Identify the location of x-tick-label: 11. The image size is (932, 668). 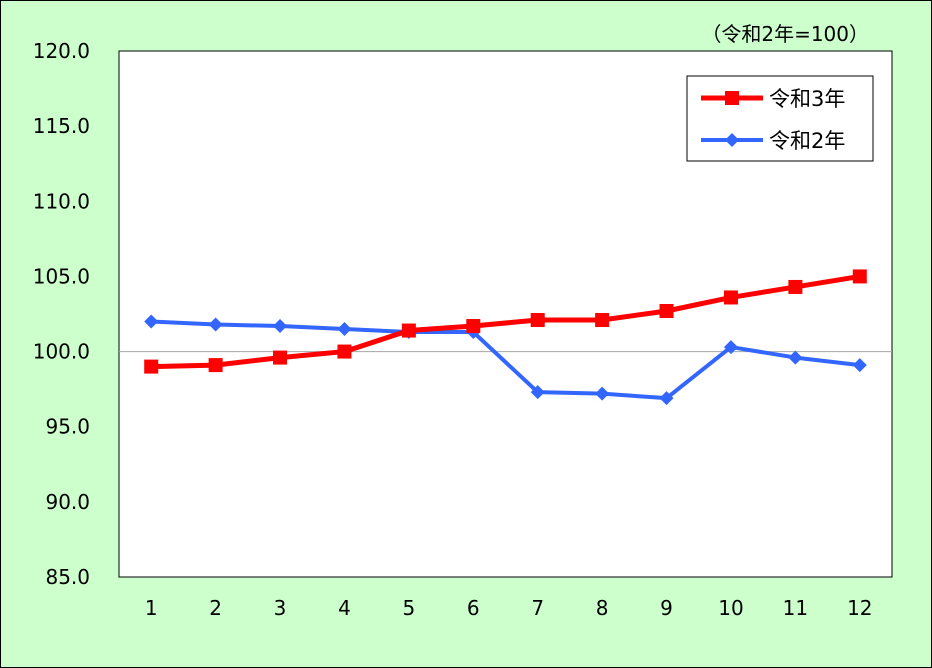
(795, 608).